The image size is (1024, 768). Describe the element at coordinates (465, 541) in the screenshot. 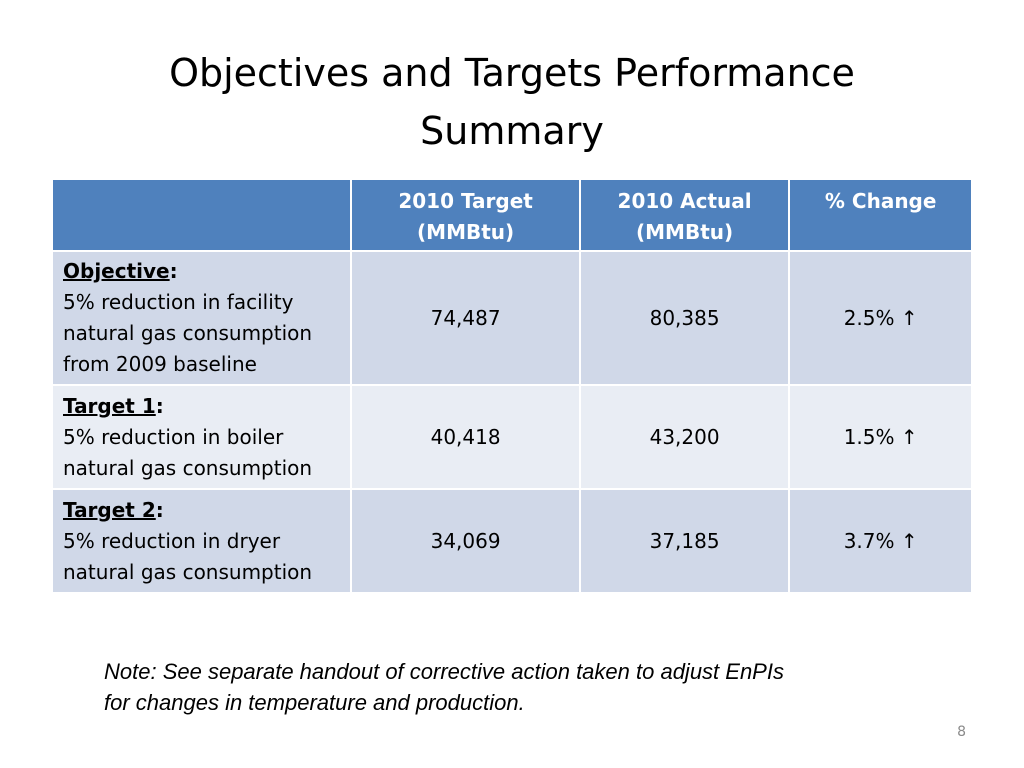

I see `target-2-target-value: 34,069` at that location.